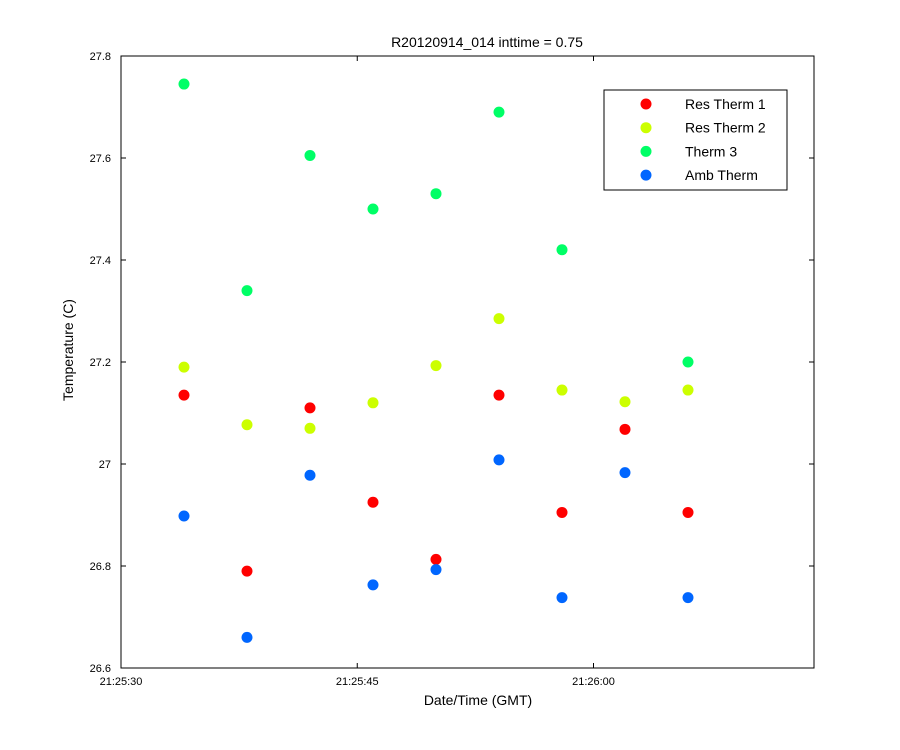 The height and width of the screenshot is (750, 900). Describe the element at coordinates (478, 700) in the screenshot. I see `x-axis-label: Date/Time (GMT)` at that location.